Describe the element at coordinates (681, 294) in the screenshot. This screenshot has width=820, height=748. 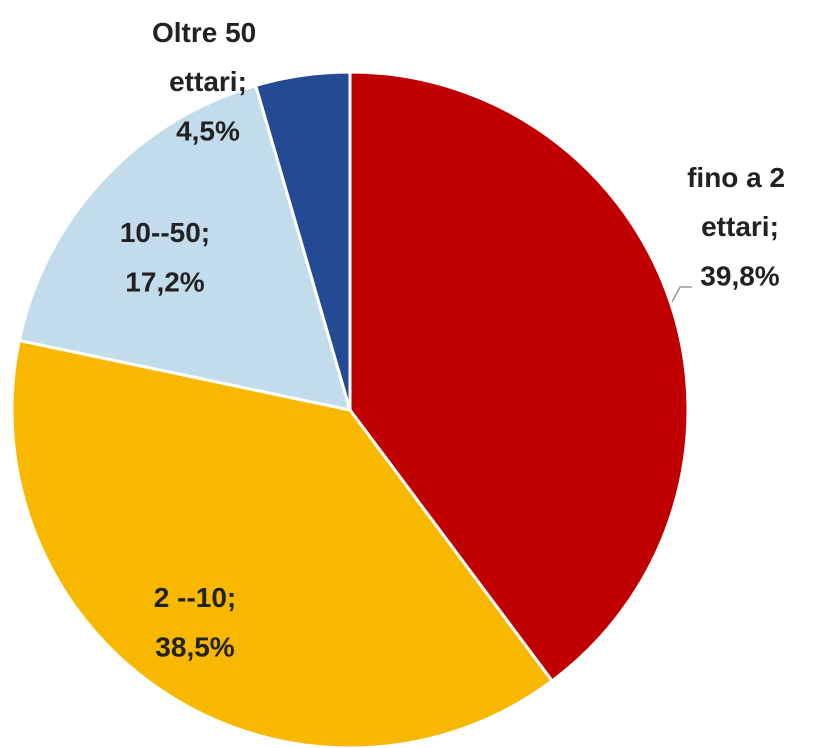
I see `leader-line` at that location.